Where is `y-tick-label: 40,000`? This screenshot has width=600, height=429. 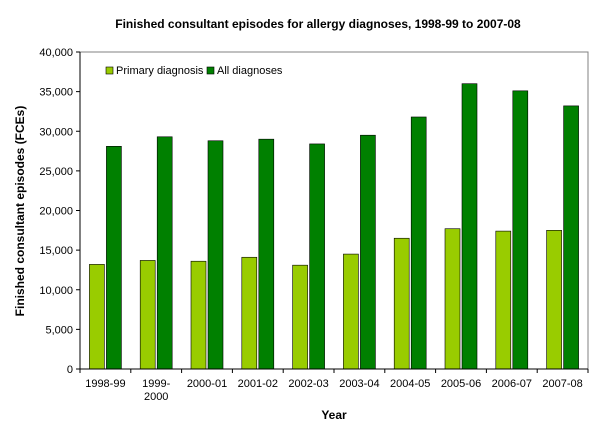 y-tick-label: 40,000 is located at coordinates (56, 53).